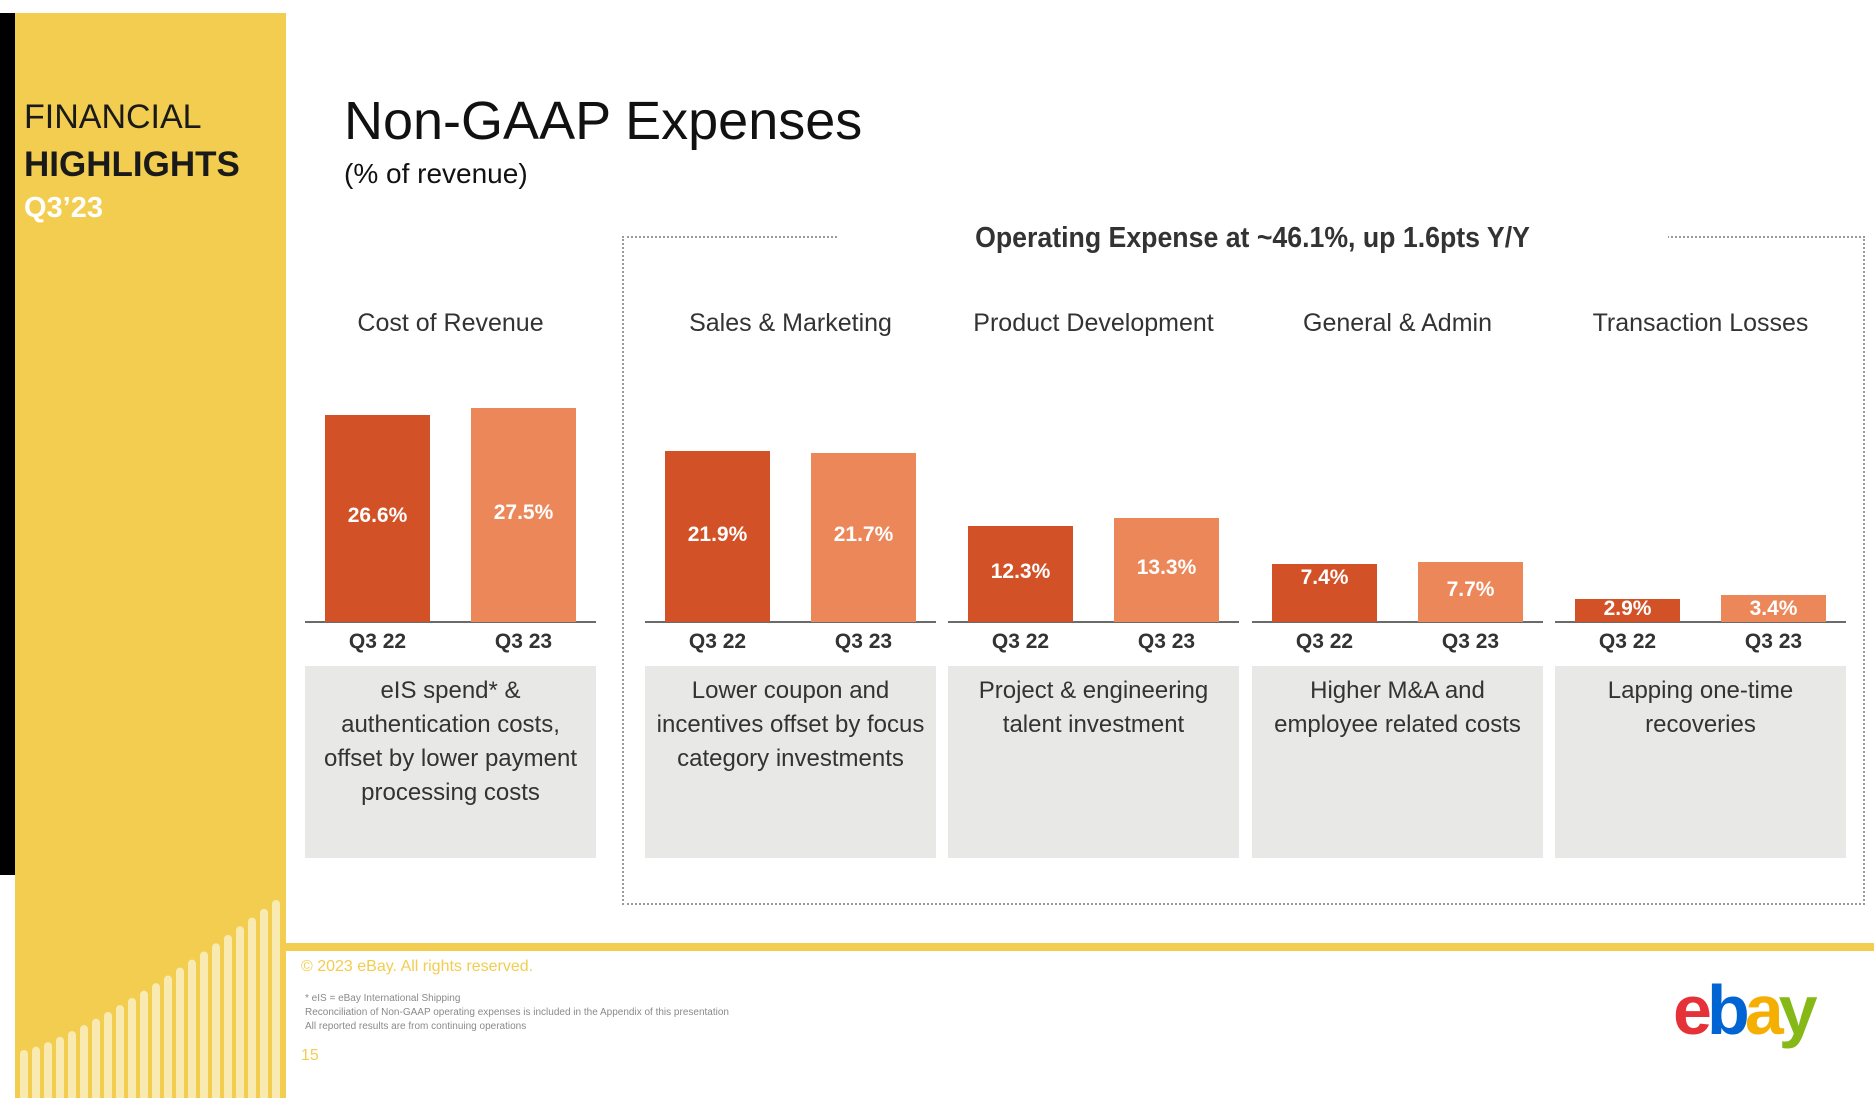 Image resolution: width=1874 pixels, height=1098 pixels. Describe the element at coordinates (790, 323) in the screenshot. I see `category-title-sales-marketing: Sales & Marketing` at that location.